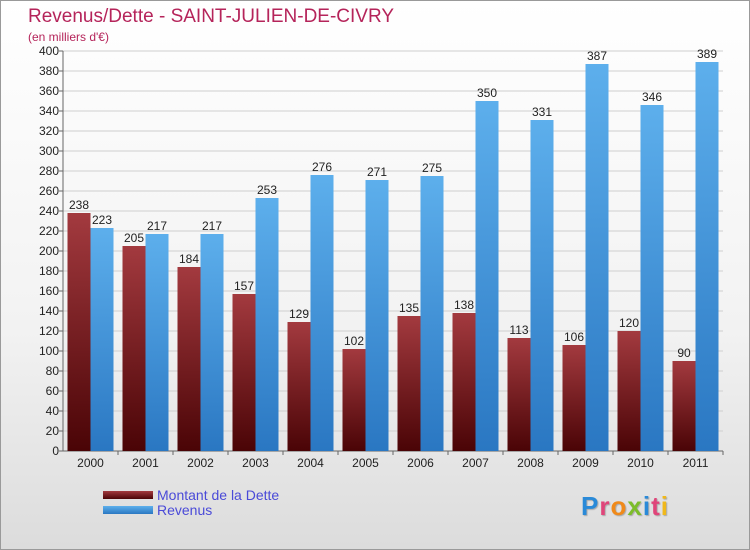 The height and width of the screenshot is (550, 750). Describe the element at coordinates (365, 463) in the screenshot. I see `x-tick-label: 2005` at that location.